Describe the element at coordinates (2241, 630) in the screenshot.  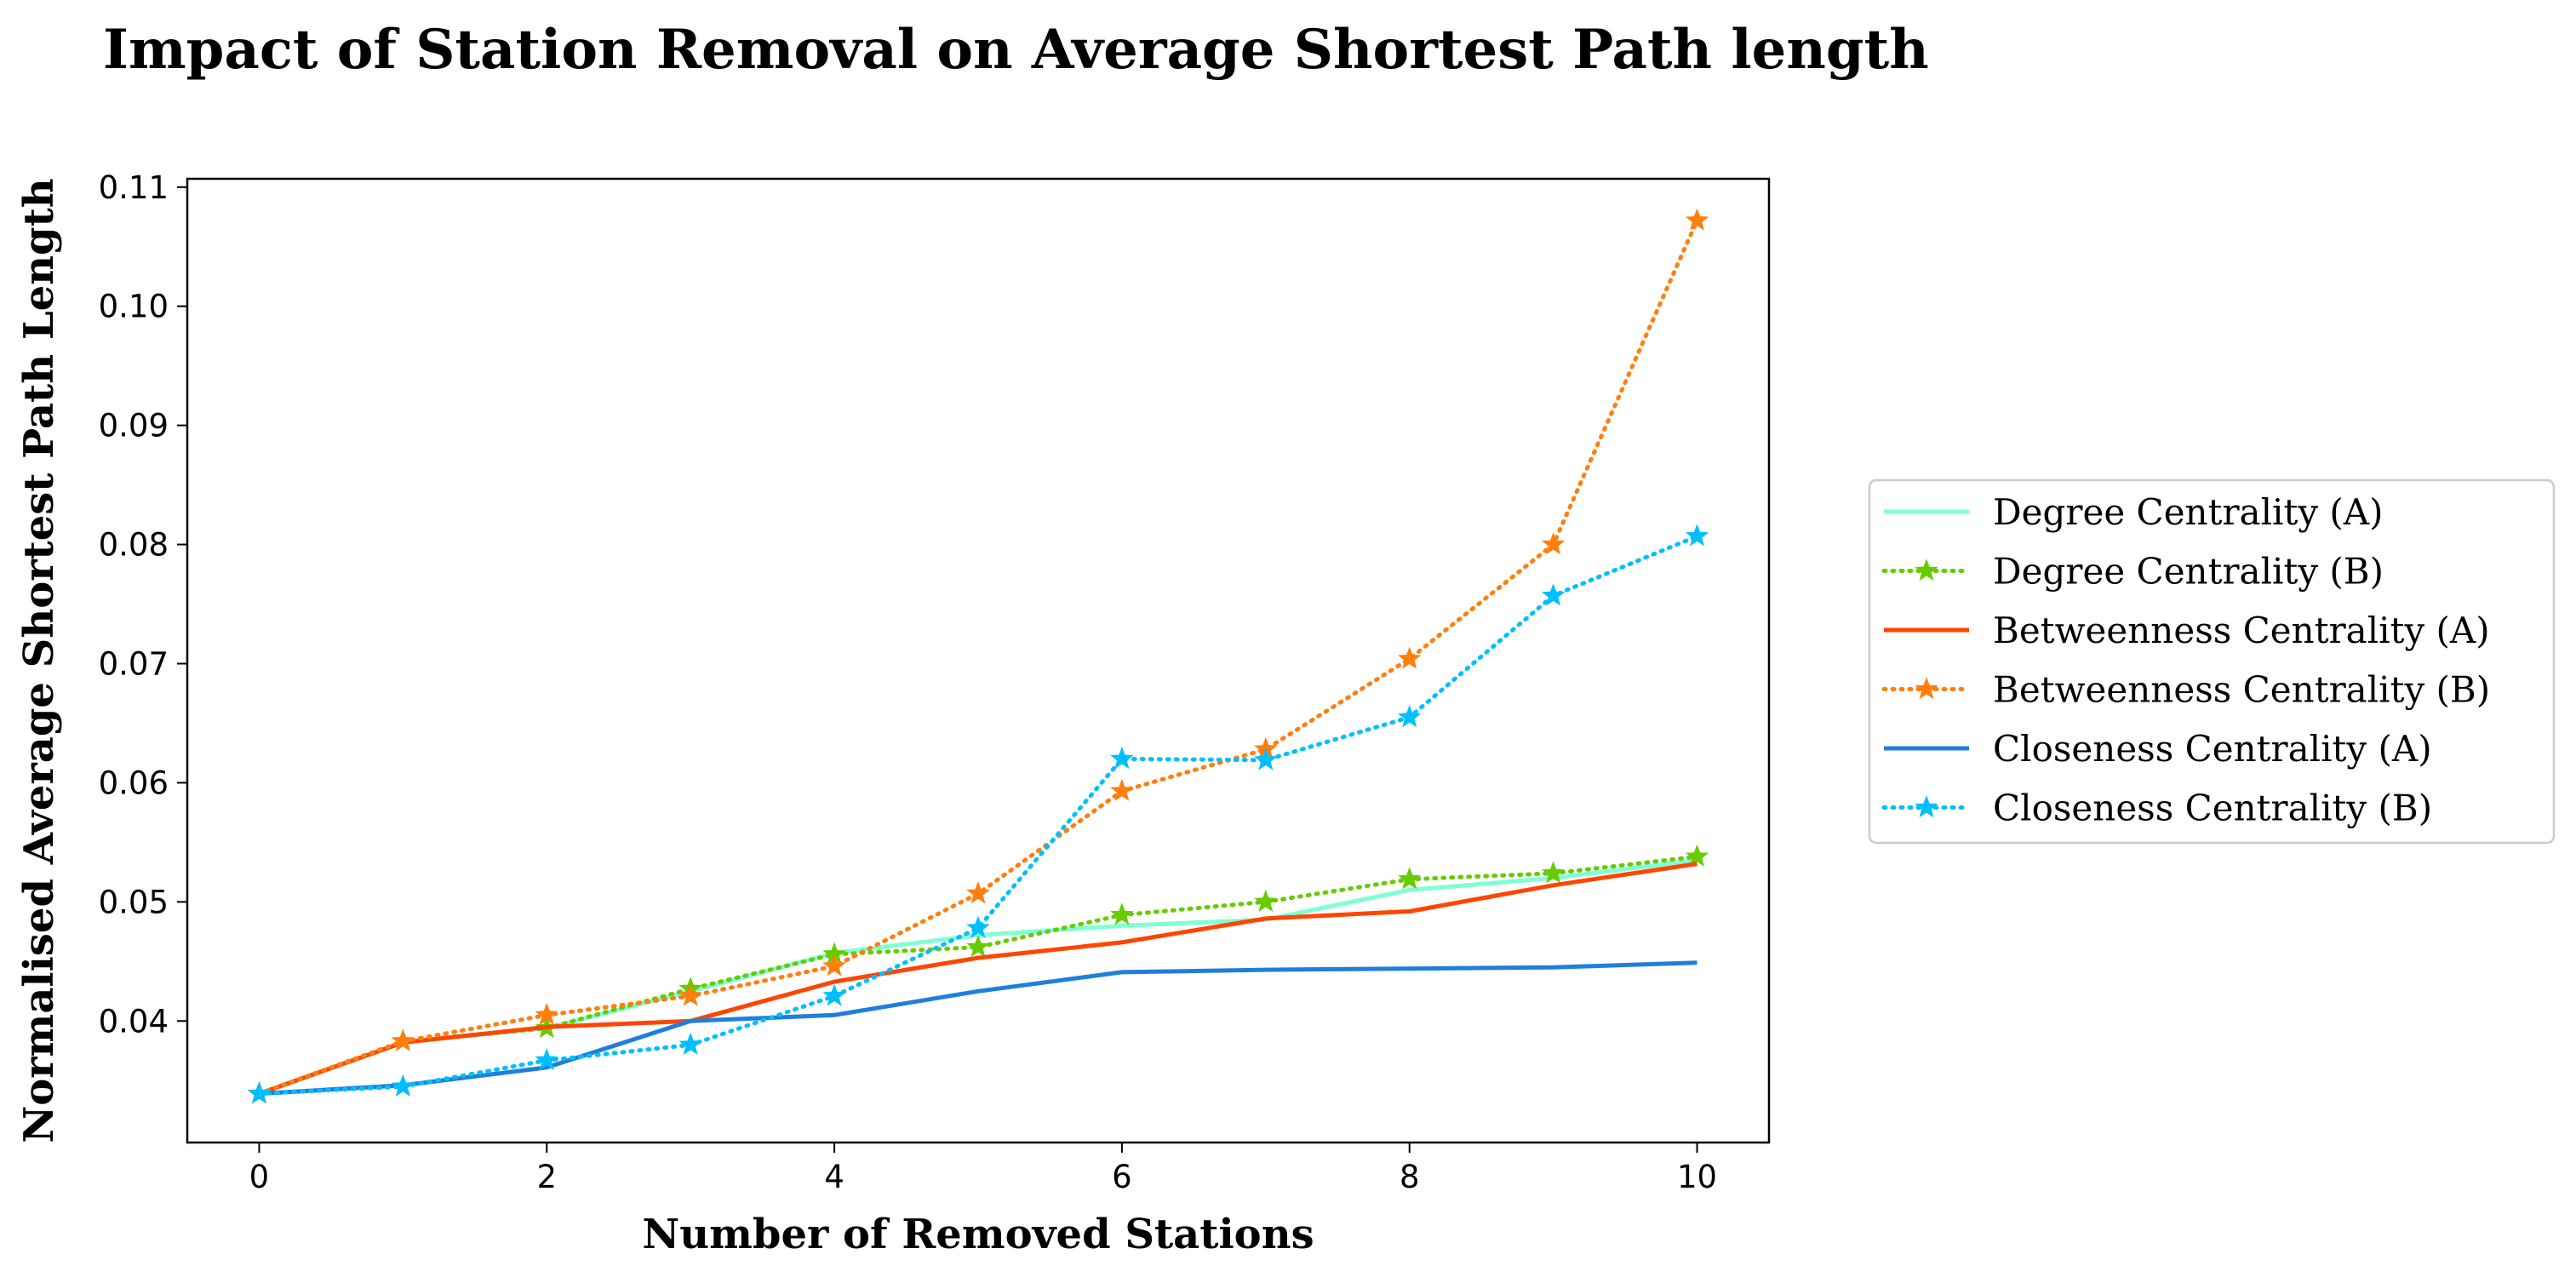
I see `legend-label: Betweenness Centrality (A)` at that location.